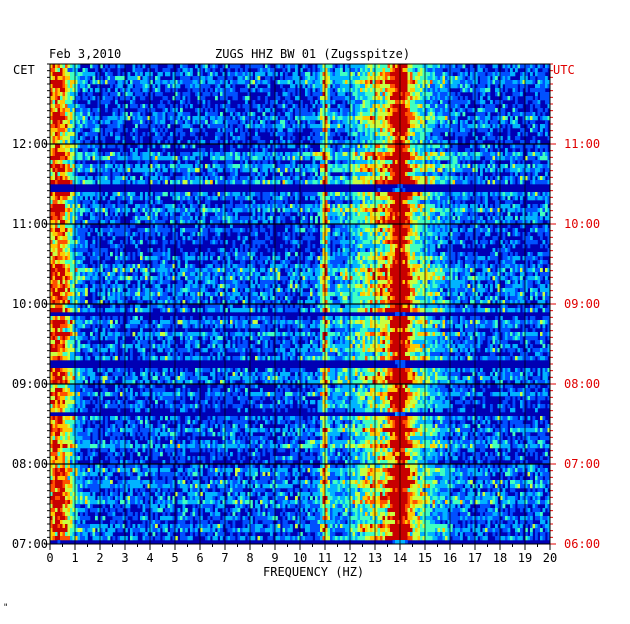  I want to click on x-tick-label: 19, so click(525, 558).